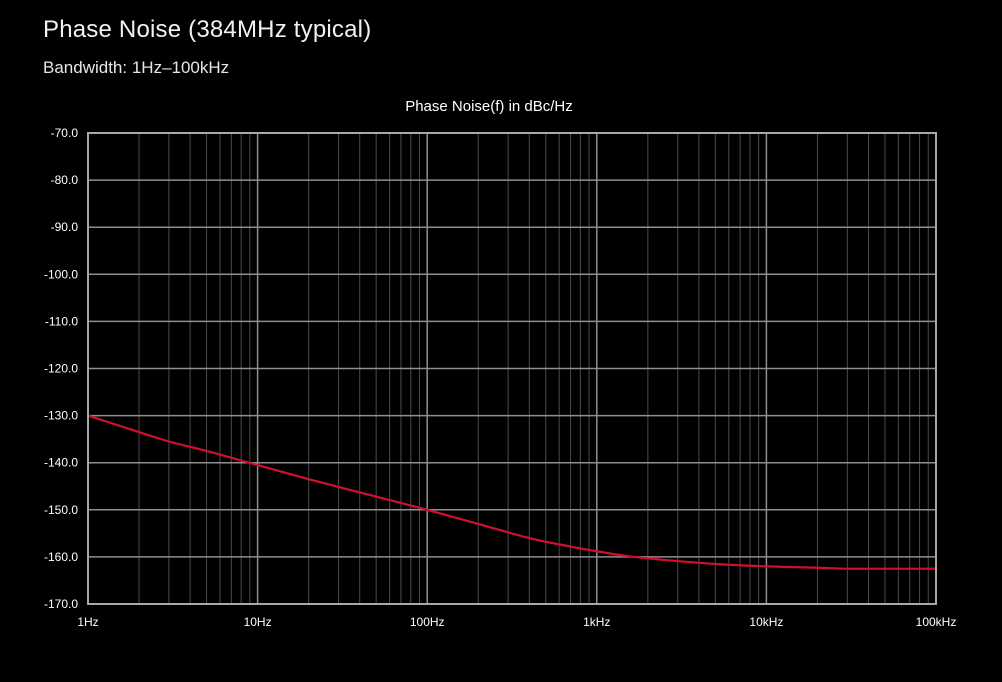 This screenshot has width=1002, height=682. I want to click on y-tick-label: -90.0, so click(65, 227).